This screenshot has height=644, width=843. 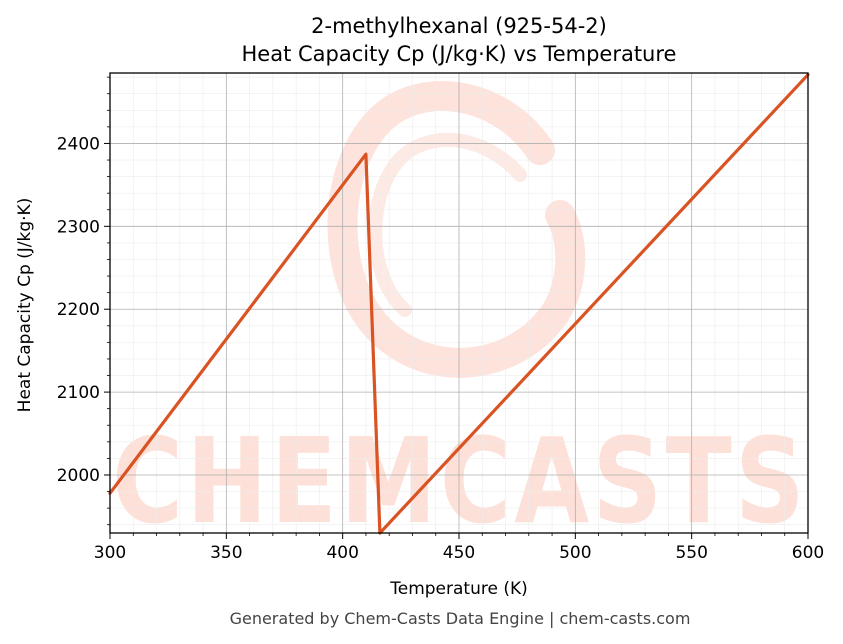 I want to click on y-axis-label: Heat Capacity Cp (J/kg·K), so click(x=25, y=305).